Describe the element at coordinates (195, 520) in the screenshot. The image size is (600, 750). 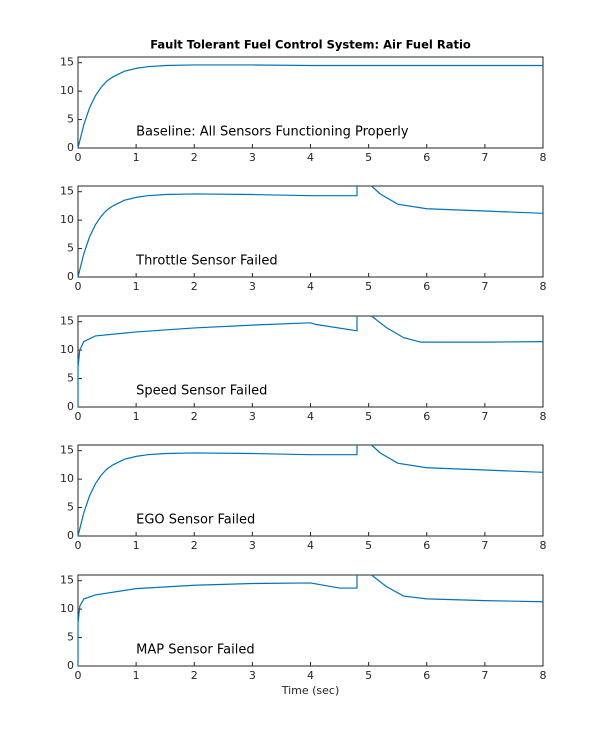
I see `annotation: EGO Sensor Failed` at that location.